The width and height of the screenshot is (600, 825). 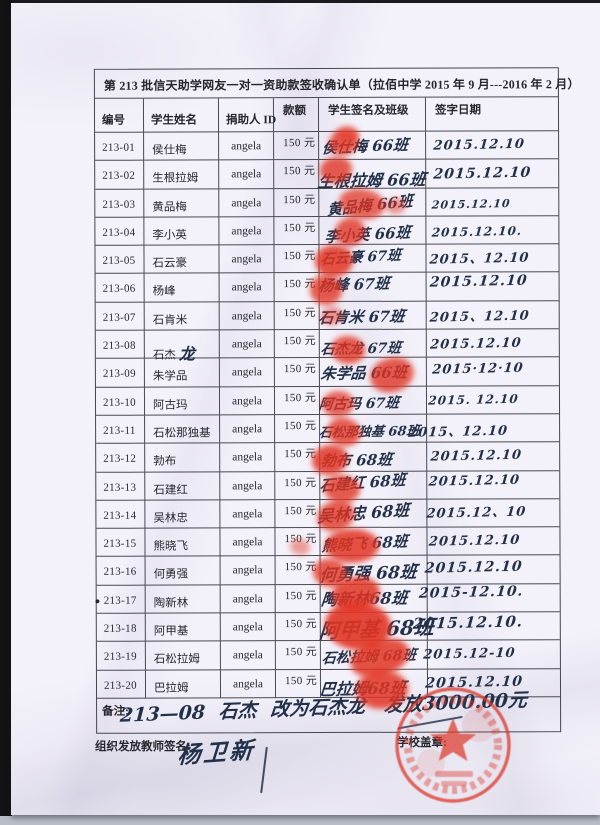 I want to click on student-name-cell: 黄品梅, so click(x=182, y=203).